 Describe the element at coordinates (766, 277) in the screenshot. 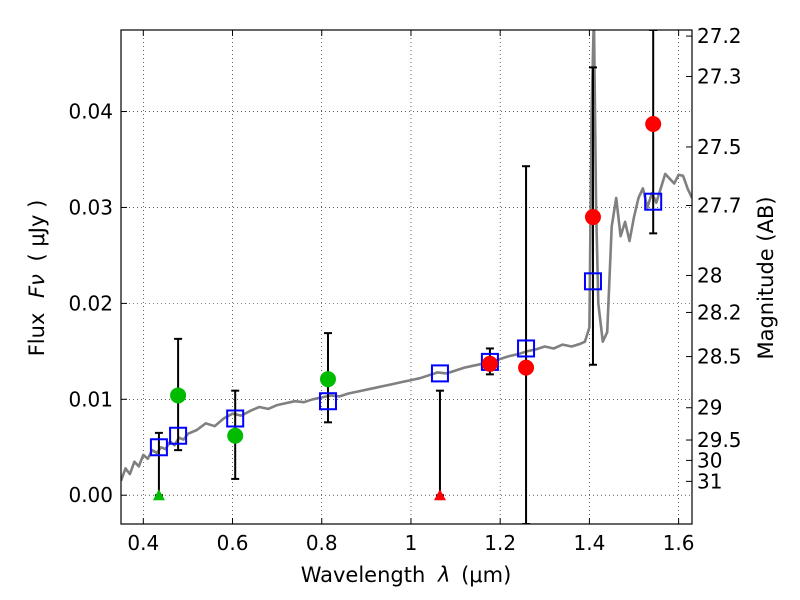

I see `y2-axis-label: Magnitude (AB)` at that location.